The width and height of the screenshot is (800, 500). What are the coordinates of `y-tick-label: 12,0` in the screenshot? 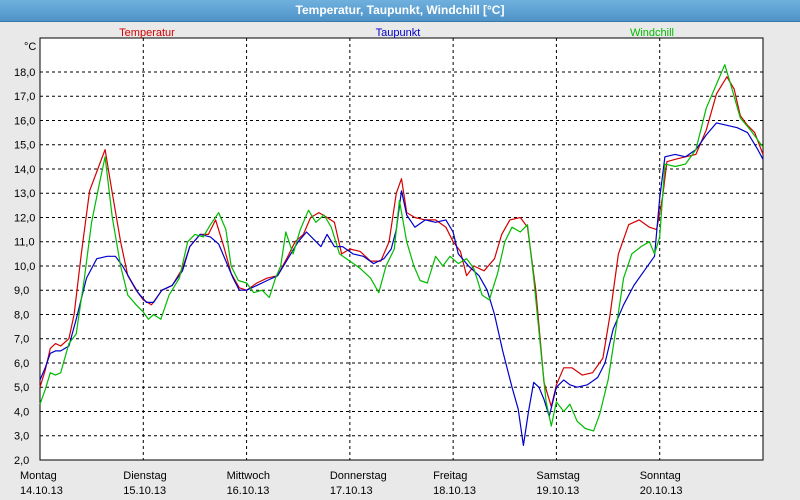 It's located at (24, 218).